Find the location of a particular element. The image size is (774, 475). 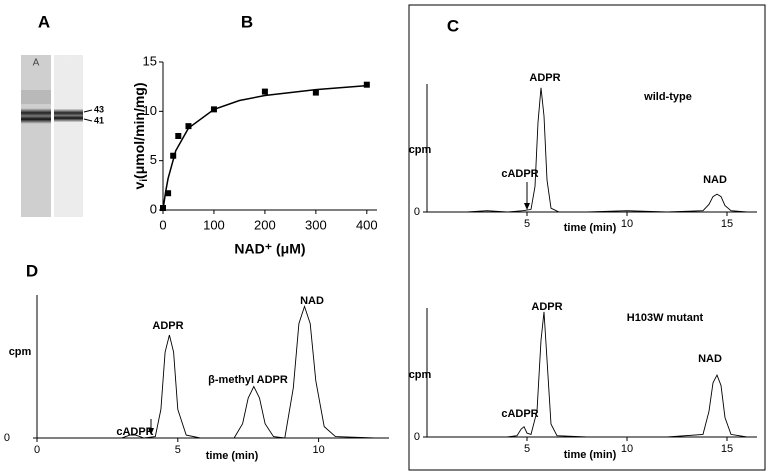

panel-label: B is located at coordinates (247, 21).